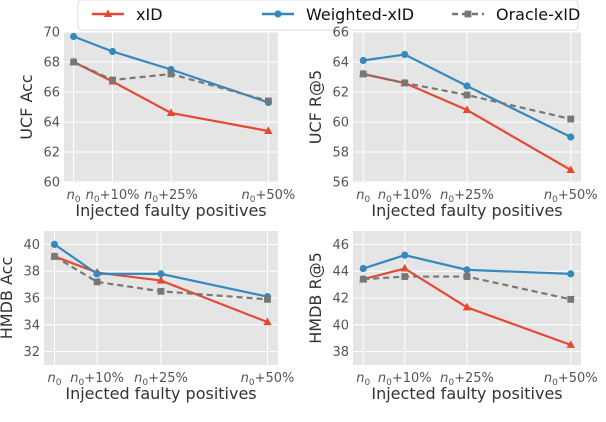 Image resolution: width=606 pixels, height=422 pixels. I want to click on y-tick-label: 68, so click(51, 63).